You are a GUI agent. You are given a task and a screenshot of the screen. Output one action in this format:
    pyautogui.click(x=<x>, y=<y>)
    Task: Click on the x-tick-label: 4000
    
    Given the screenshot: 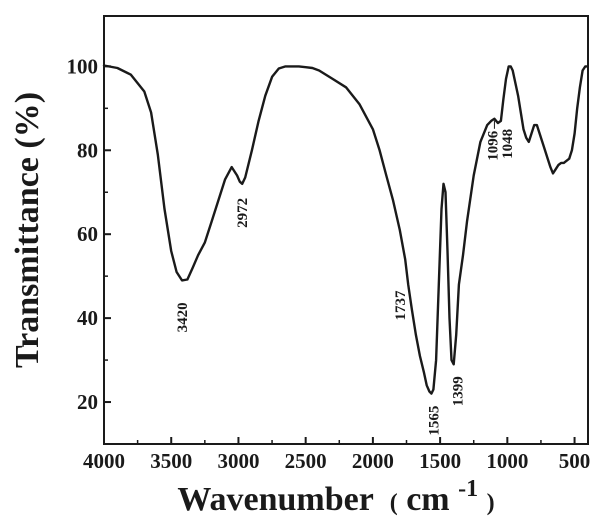 What is the action you would take?
    pyautogui.click(x=104, y=461)
    